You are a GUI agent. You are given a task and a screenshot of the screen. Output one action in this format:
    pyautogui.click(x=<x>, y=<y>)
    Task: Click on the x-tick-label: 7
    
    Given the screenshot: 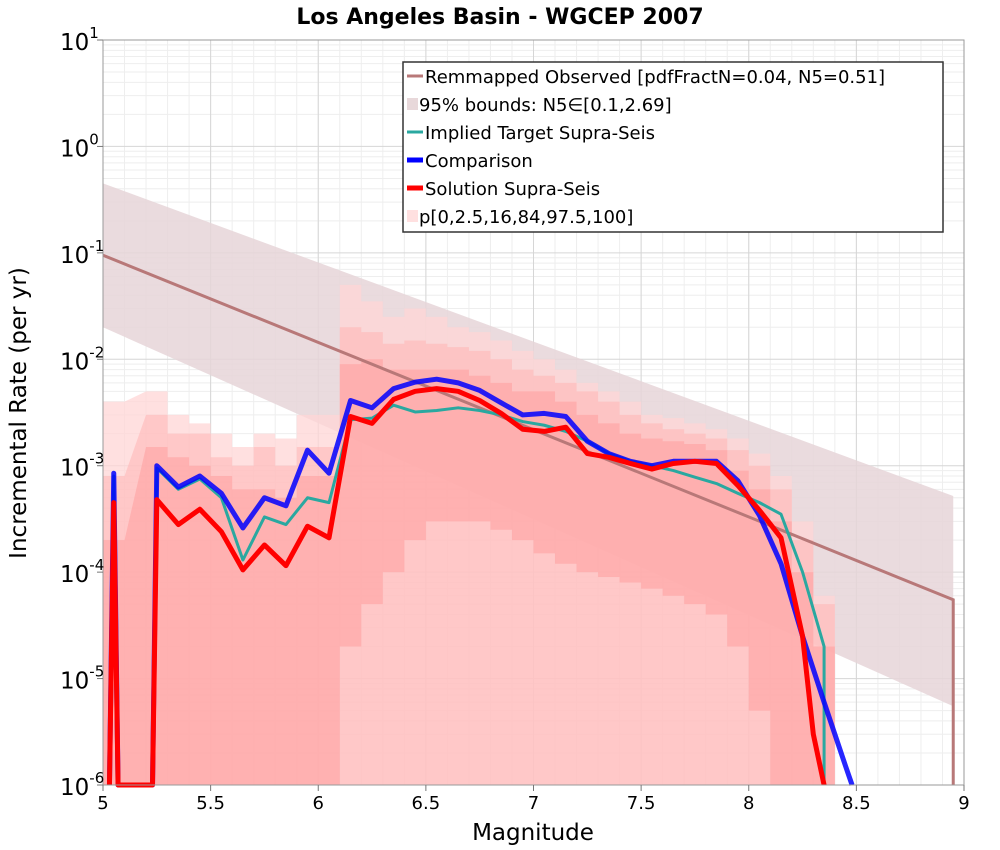 What is the action you would take?
    pyautogui.click(x=533, y=803)
    